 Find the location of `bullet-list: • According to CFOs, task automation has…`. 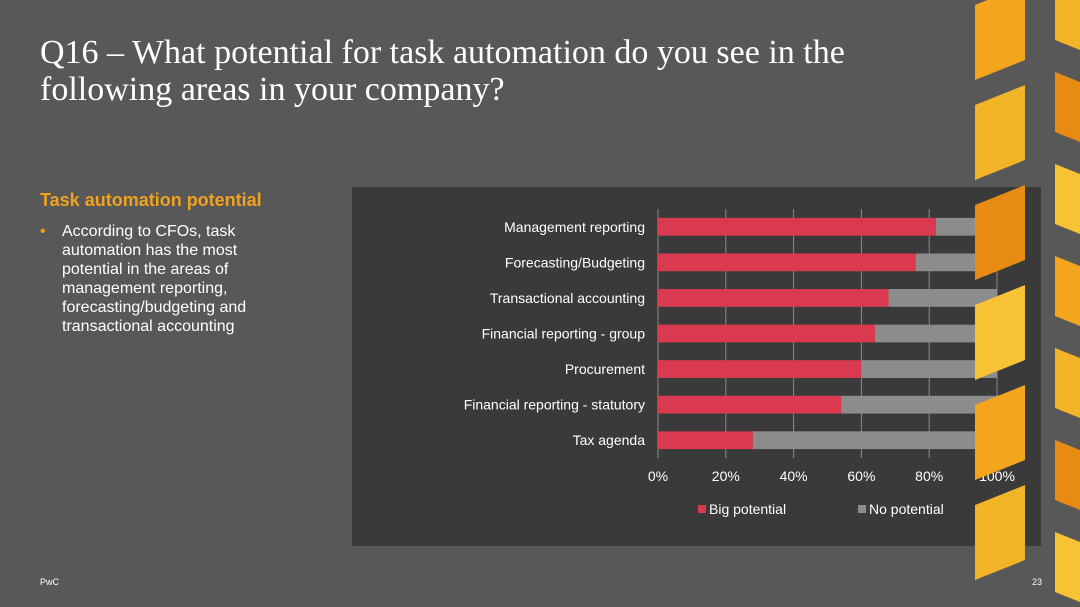

bullet-list: • According to CFOs, task automation has… is located at coordinates (170, 279).